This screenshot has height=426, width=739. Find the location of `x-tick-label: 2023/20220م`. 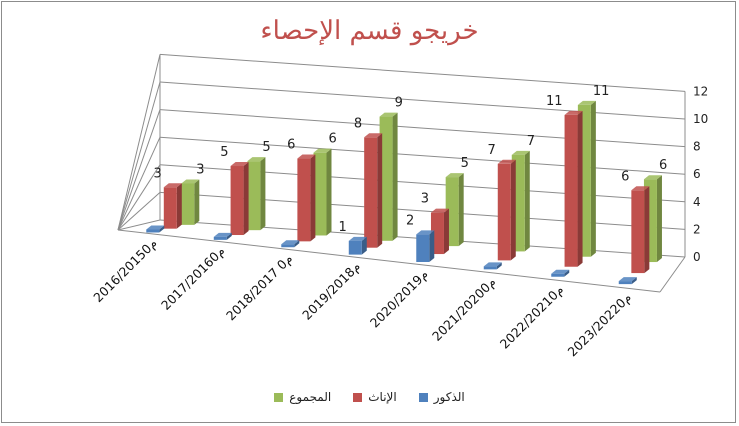

x-tick-label: 2023/20220م is located at coordinates (600, 325).